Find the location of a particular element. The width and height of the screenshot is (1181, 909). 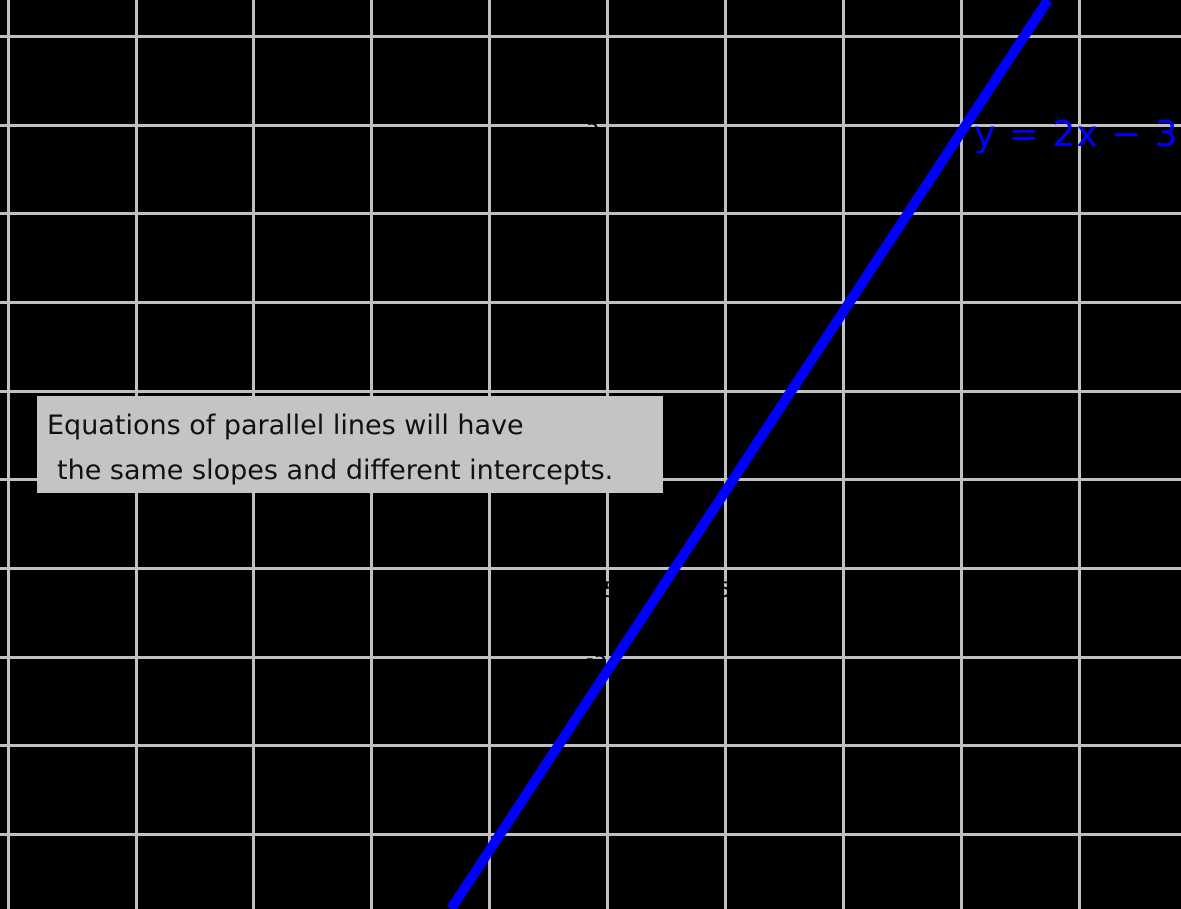

x-axis-tick-label-0: -5 is located at coordinates (606, 590).